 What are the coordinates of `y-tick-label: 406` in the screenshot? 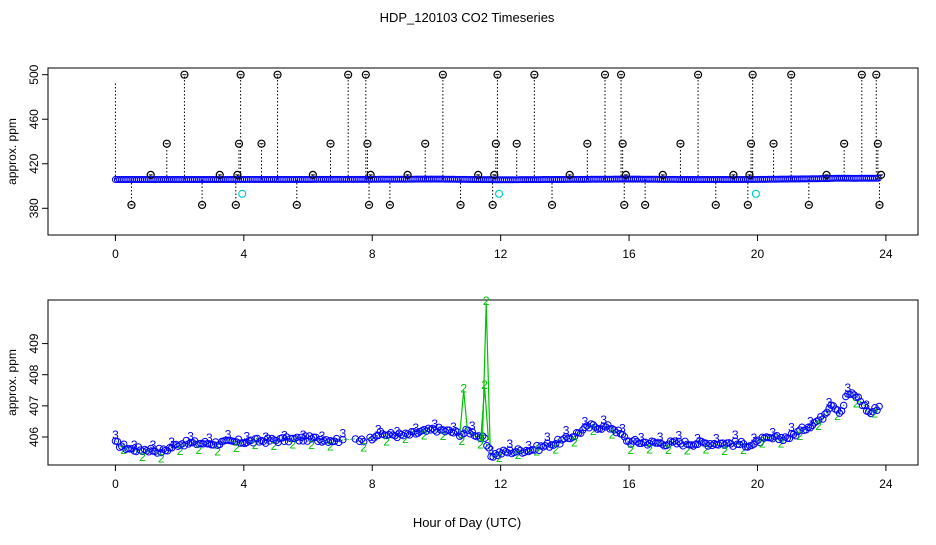 It's located at (34, 437).